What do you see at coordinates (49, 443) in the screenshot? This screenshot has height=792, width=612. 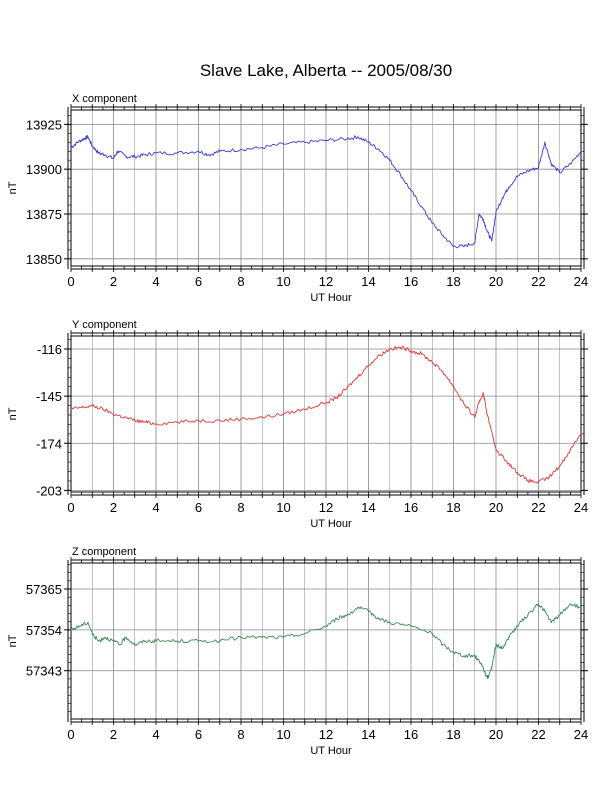 I see `y-tick-label: -174` at bounding box center [49, 443].